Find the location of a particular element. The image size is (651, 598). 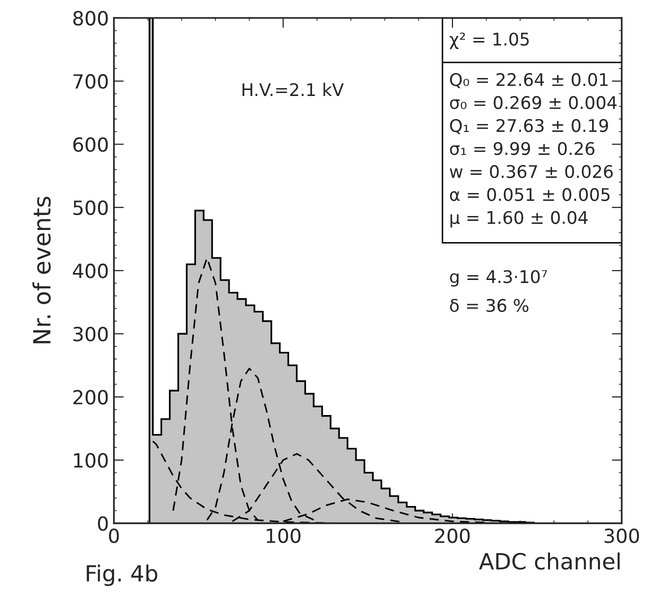

x-tick-label: 300 is located at coordinates (621, 536).